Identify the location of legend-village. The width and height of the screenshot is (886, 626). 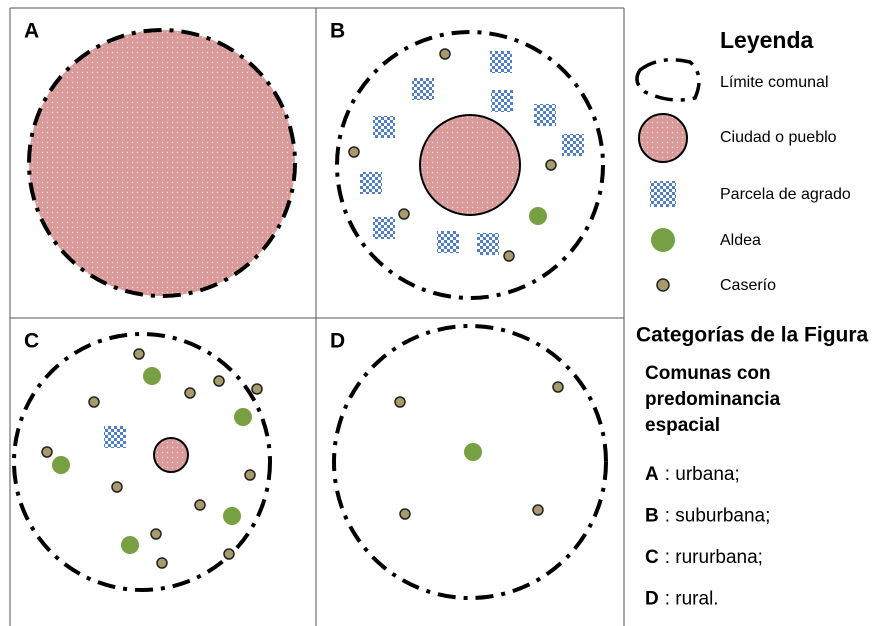
(663, 240).